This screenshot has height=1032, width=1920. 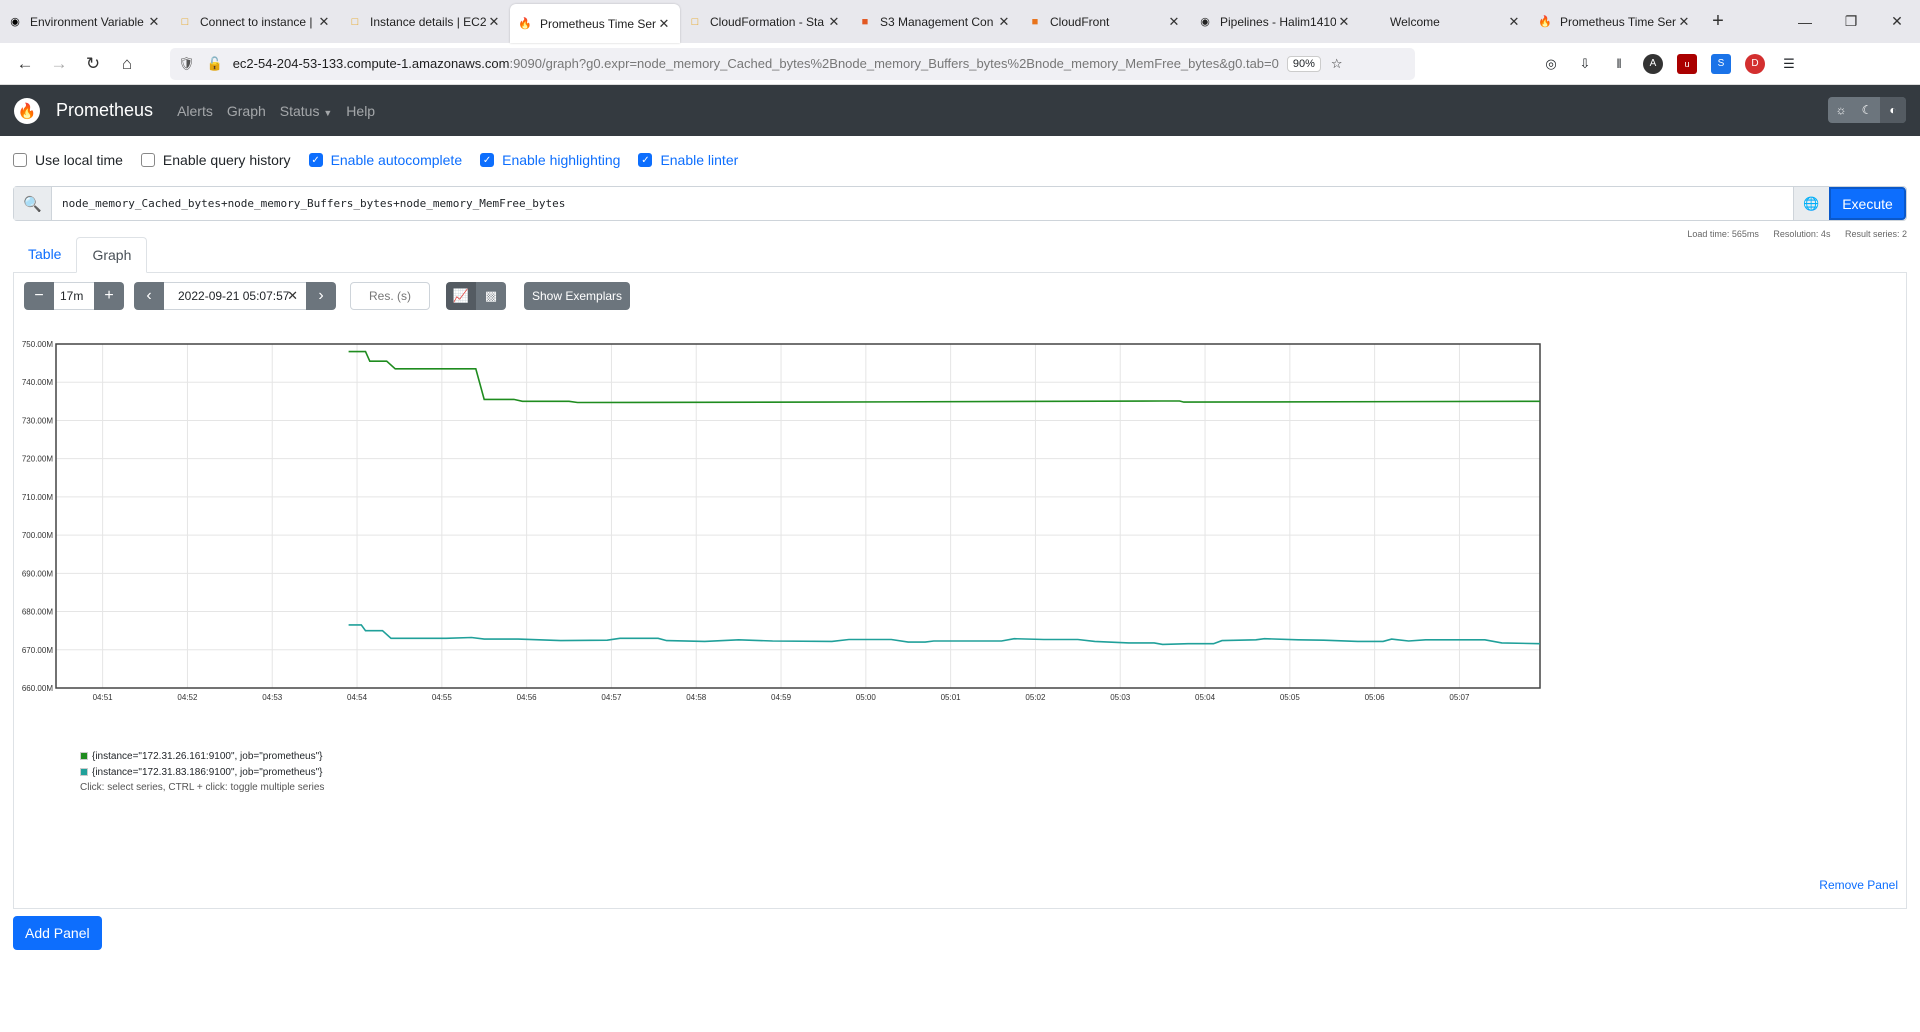 What do you see at coordinates (491, 296) in the screenshot?
I see `stacked-chart-icon: ▩` at bounding box center [491, 296].